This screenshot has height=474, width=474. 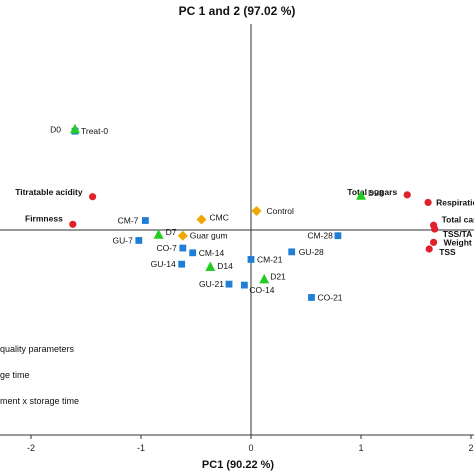 What do you see at coordinates (44, 218) in the screenshot?
I see `data-point-label: Firmness` at bounding box center [44, 218].